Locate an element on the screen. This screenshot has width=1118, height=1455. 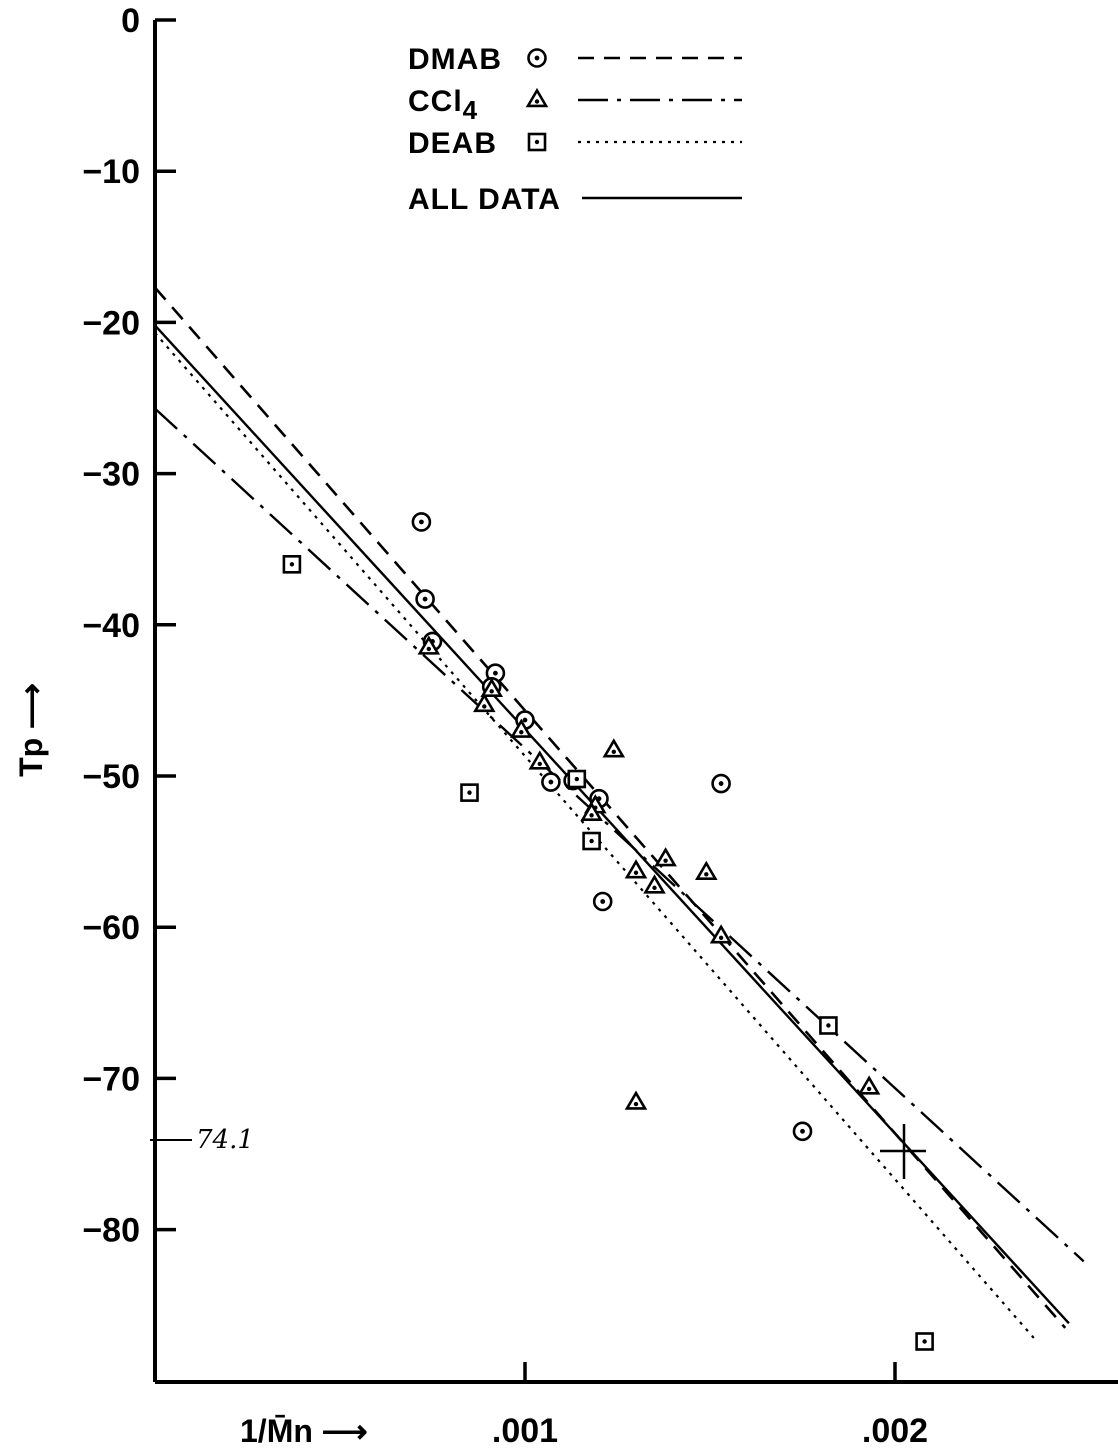
handwritten-annotation: 74.1 is located at coordinates (538, 1151).